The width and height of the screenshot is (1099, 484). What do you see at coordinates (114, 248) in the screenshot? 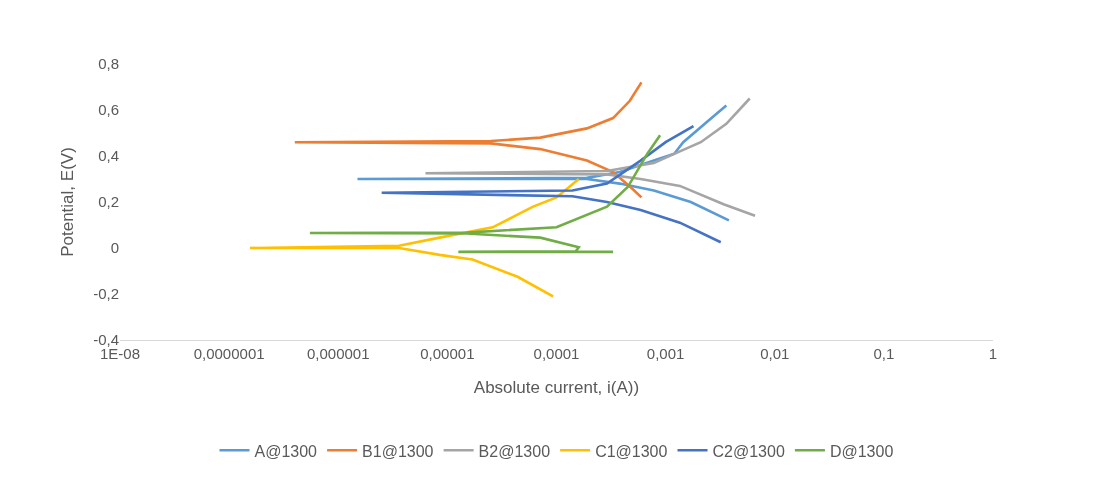
I see `y-tick-label: 0` at bounding box center [114, 248].